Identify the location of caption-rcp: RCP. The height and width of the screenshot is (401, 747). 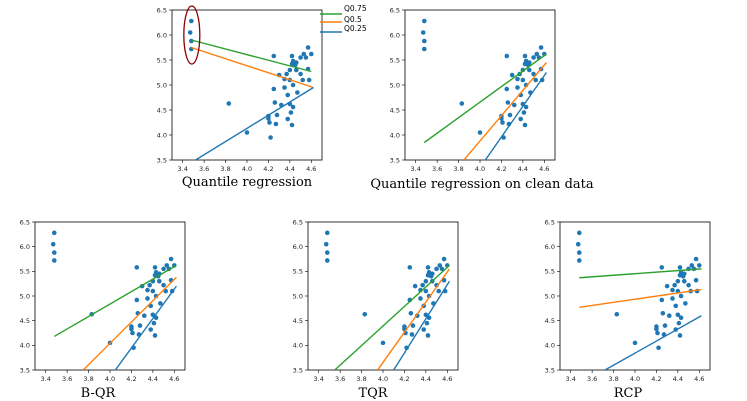
(628, 393).